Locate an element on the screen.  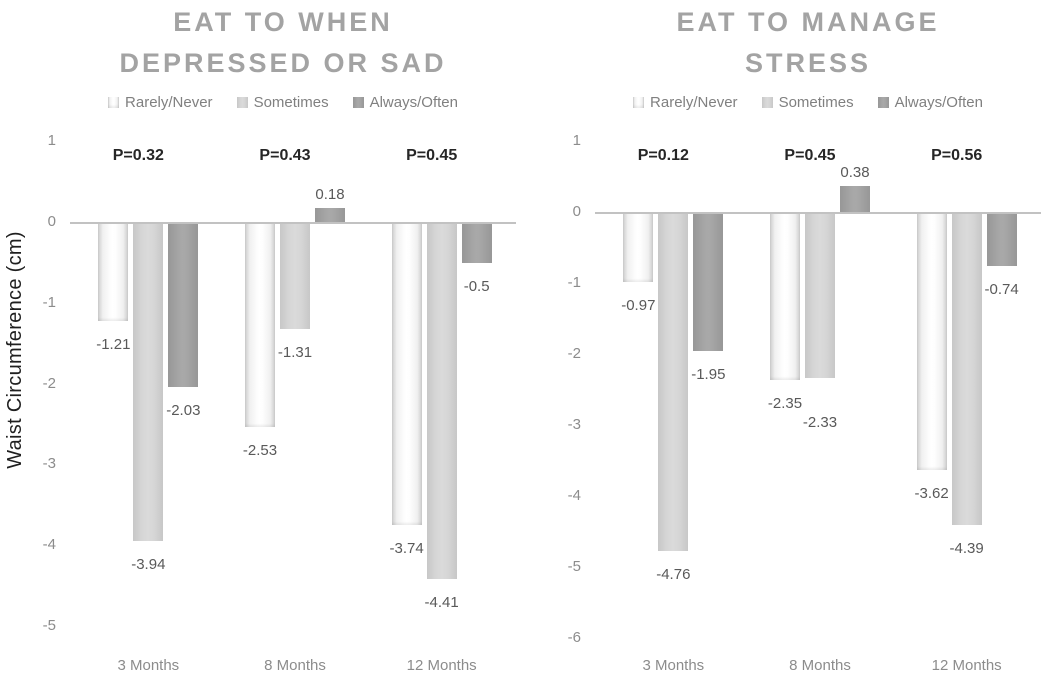
chart-title-line: EAT TO MANAGE is located at coordinates (808, 22).